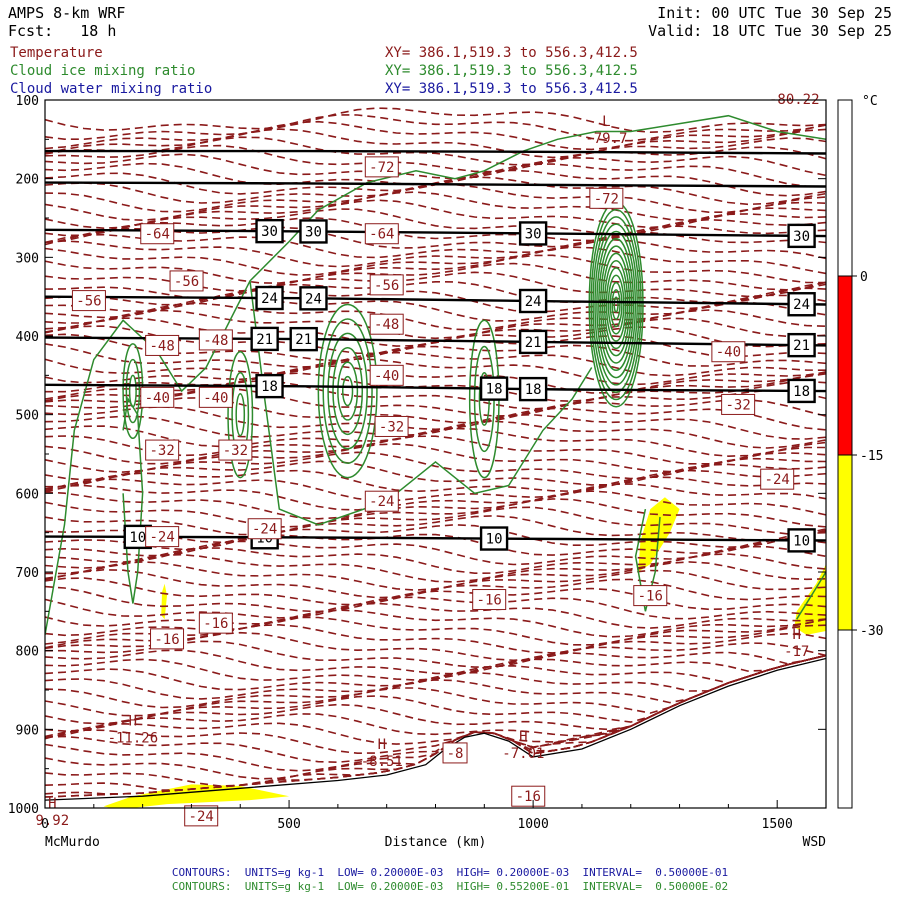  Describe the element at coordinates (62, 31) in the screenshot. I see `forecast-hour: Fcst: 18 h` at that location.